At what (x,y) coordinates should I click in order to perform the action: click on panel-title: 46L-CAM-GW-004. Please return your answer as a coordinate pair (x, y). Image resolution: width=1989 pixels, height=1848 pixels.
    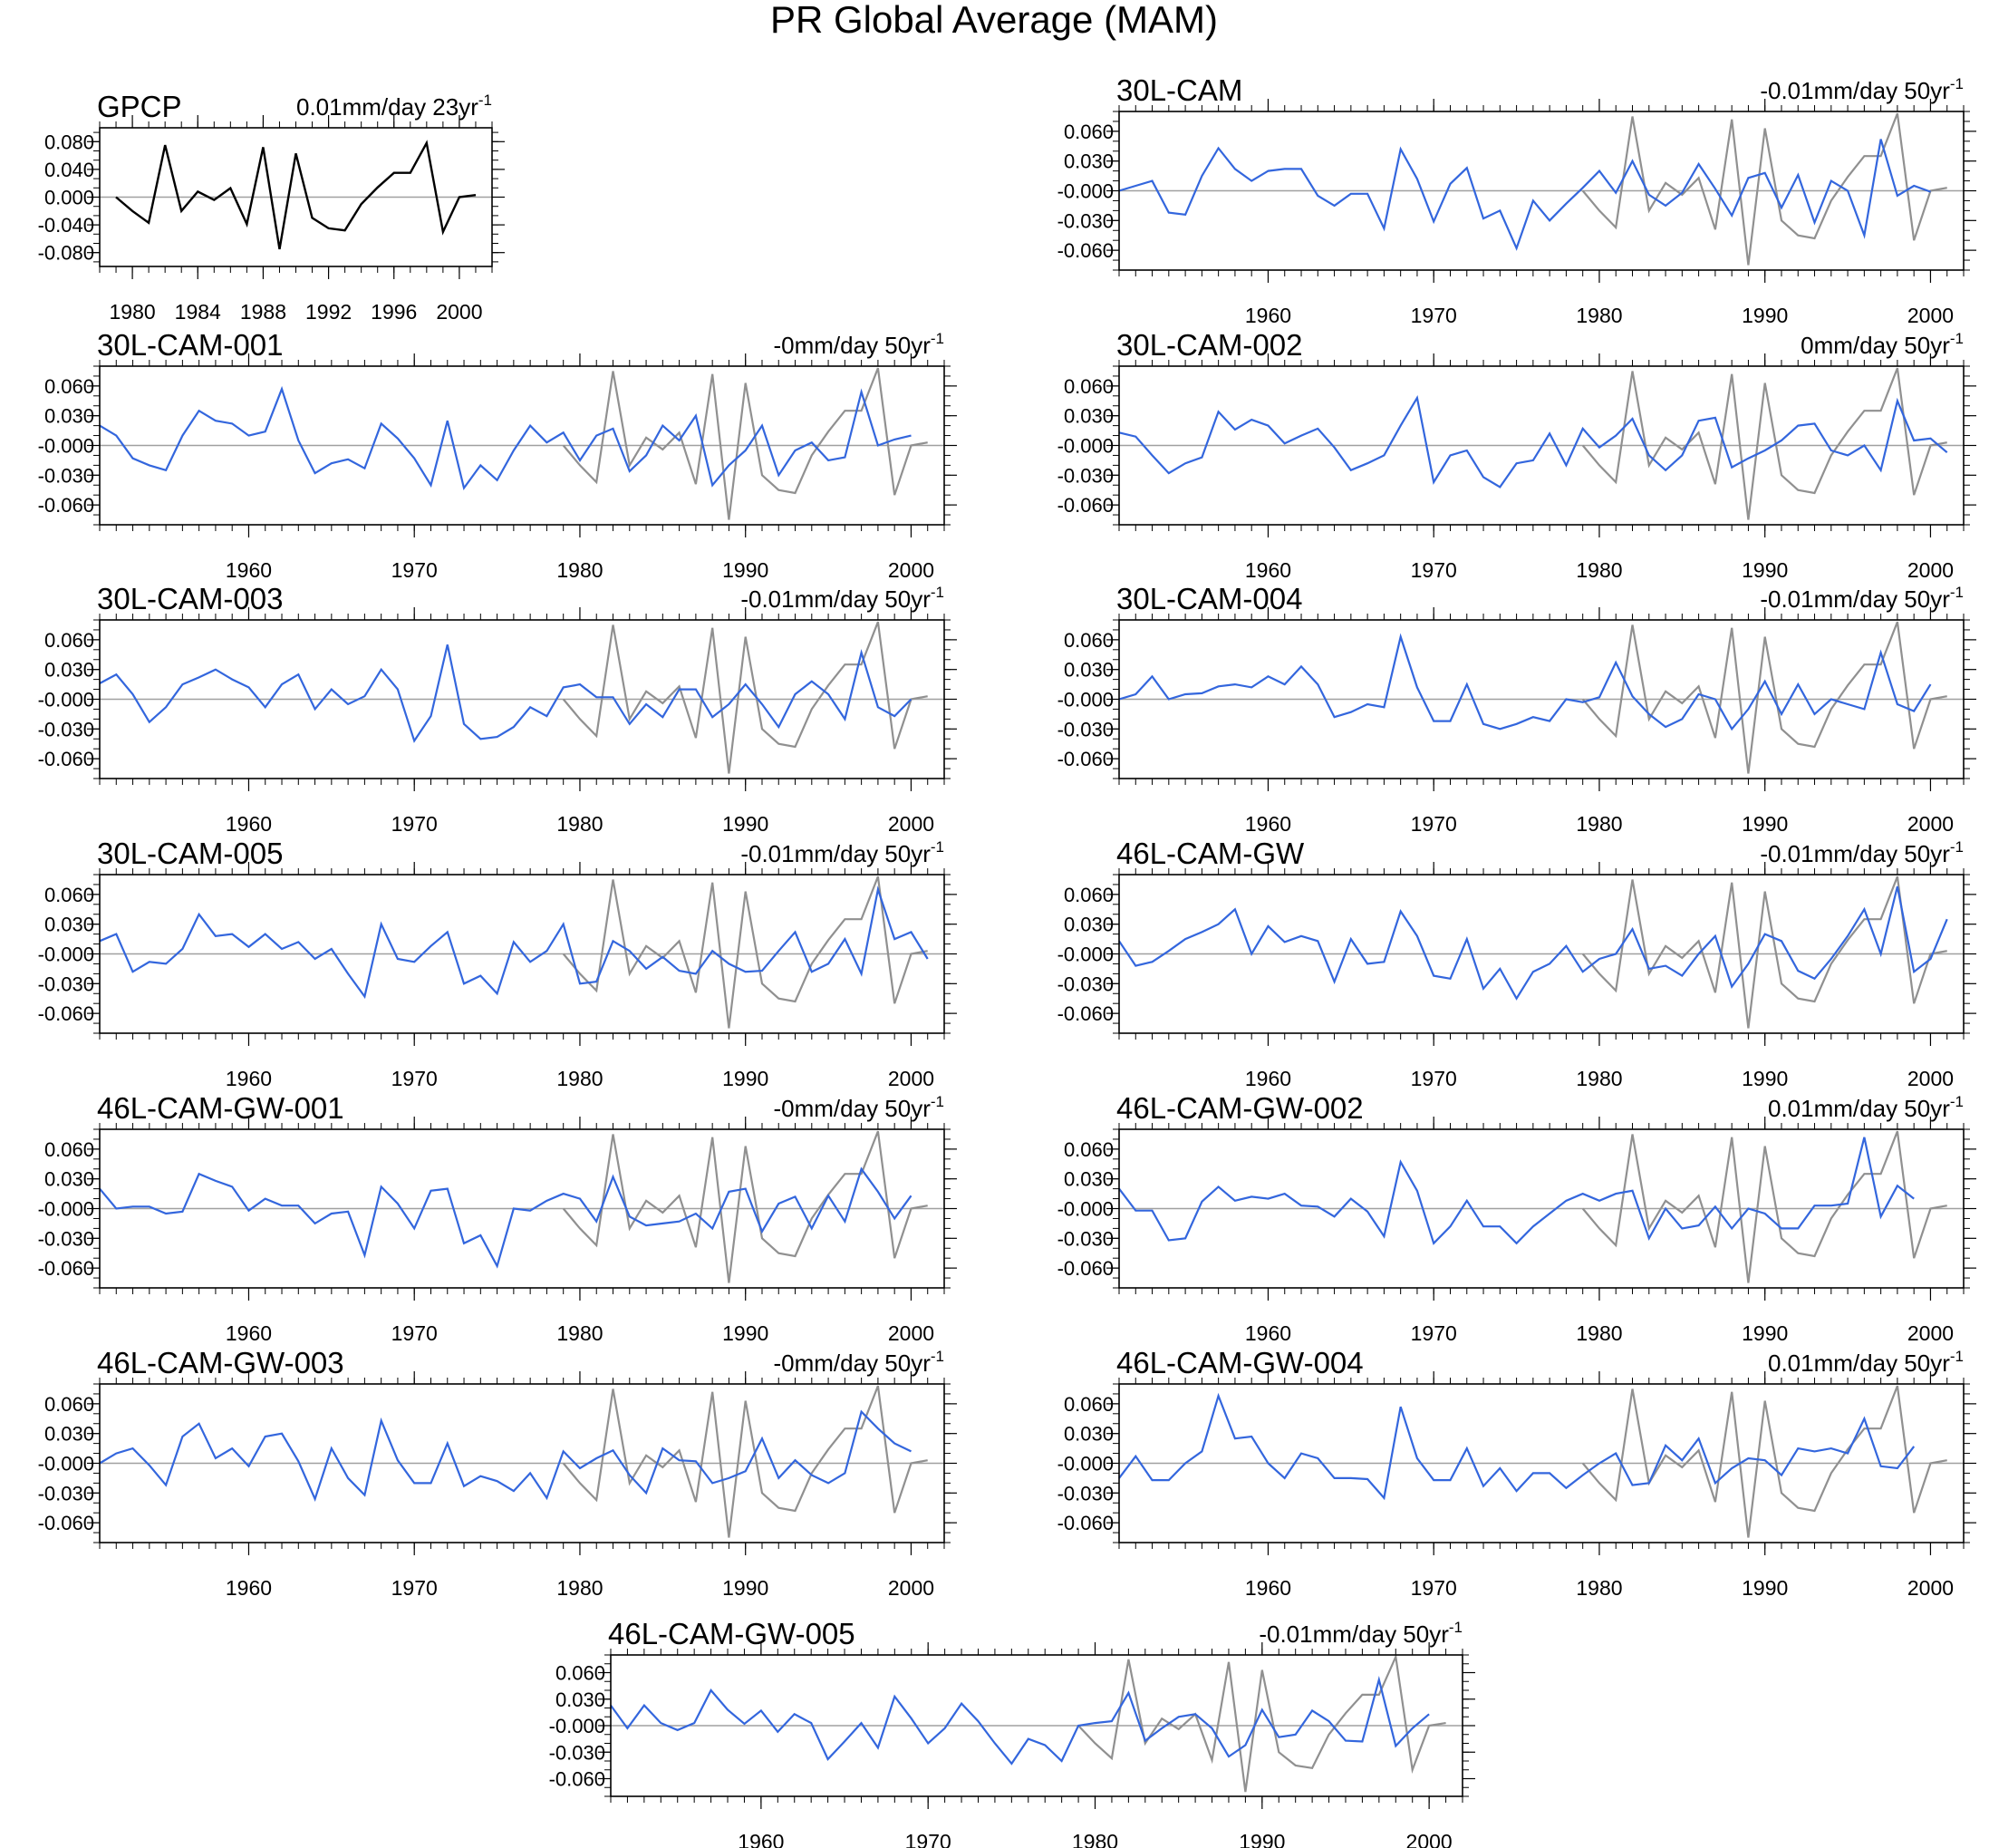
    Looking at the image, I should click on (1240, 1362).